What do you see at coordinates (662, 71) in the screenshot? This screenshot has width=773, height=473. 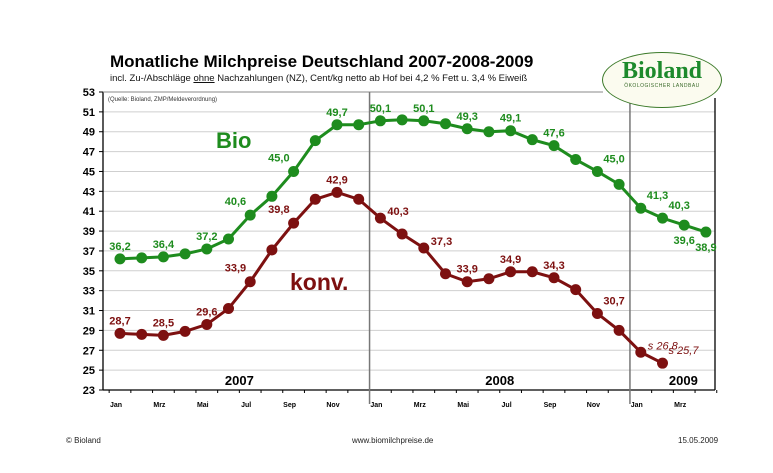 I see `logo-word: Bioland` at bounding box center [662, 71].